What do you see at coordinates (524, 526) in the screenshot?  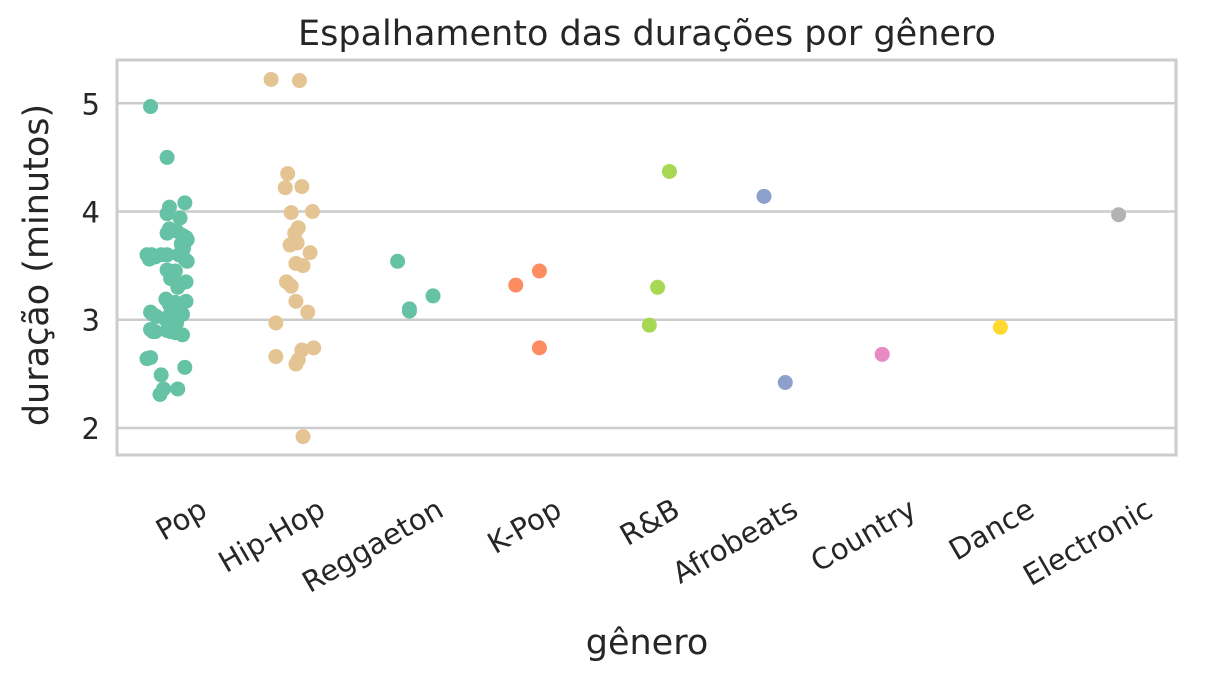 I see `x-tick-label: K-Pop` at bounding box center [524, 526].